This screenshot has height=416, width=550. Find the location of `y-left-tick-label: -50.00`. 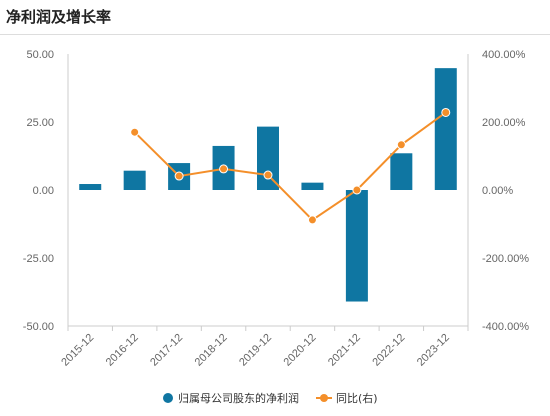

y-left-tick-label: -50.00 is located at coordinates (38, 327).